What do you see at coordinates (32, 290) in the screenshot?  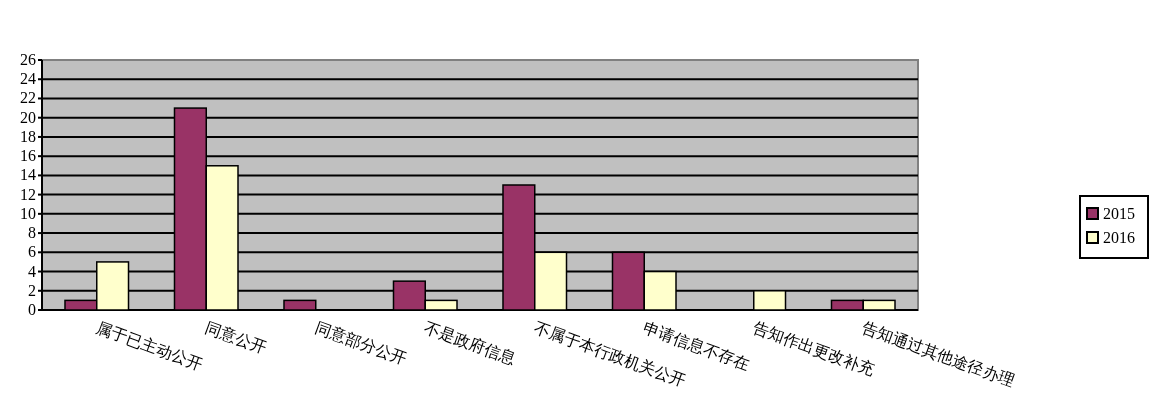 I see `y-tick-label: 2` at bounding box center [32, 290].